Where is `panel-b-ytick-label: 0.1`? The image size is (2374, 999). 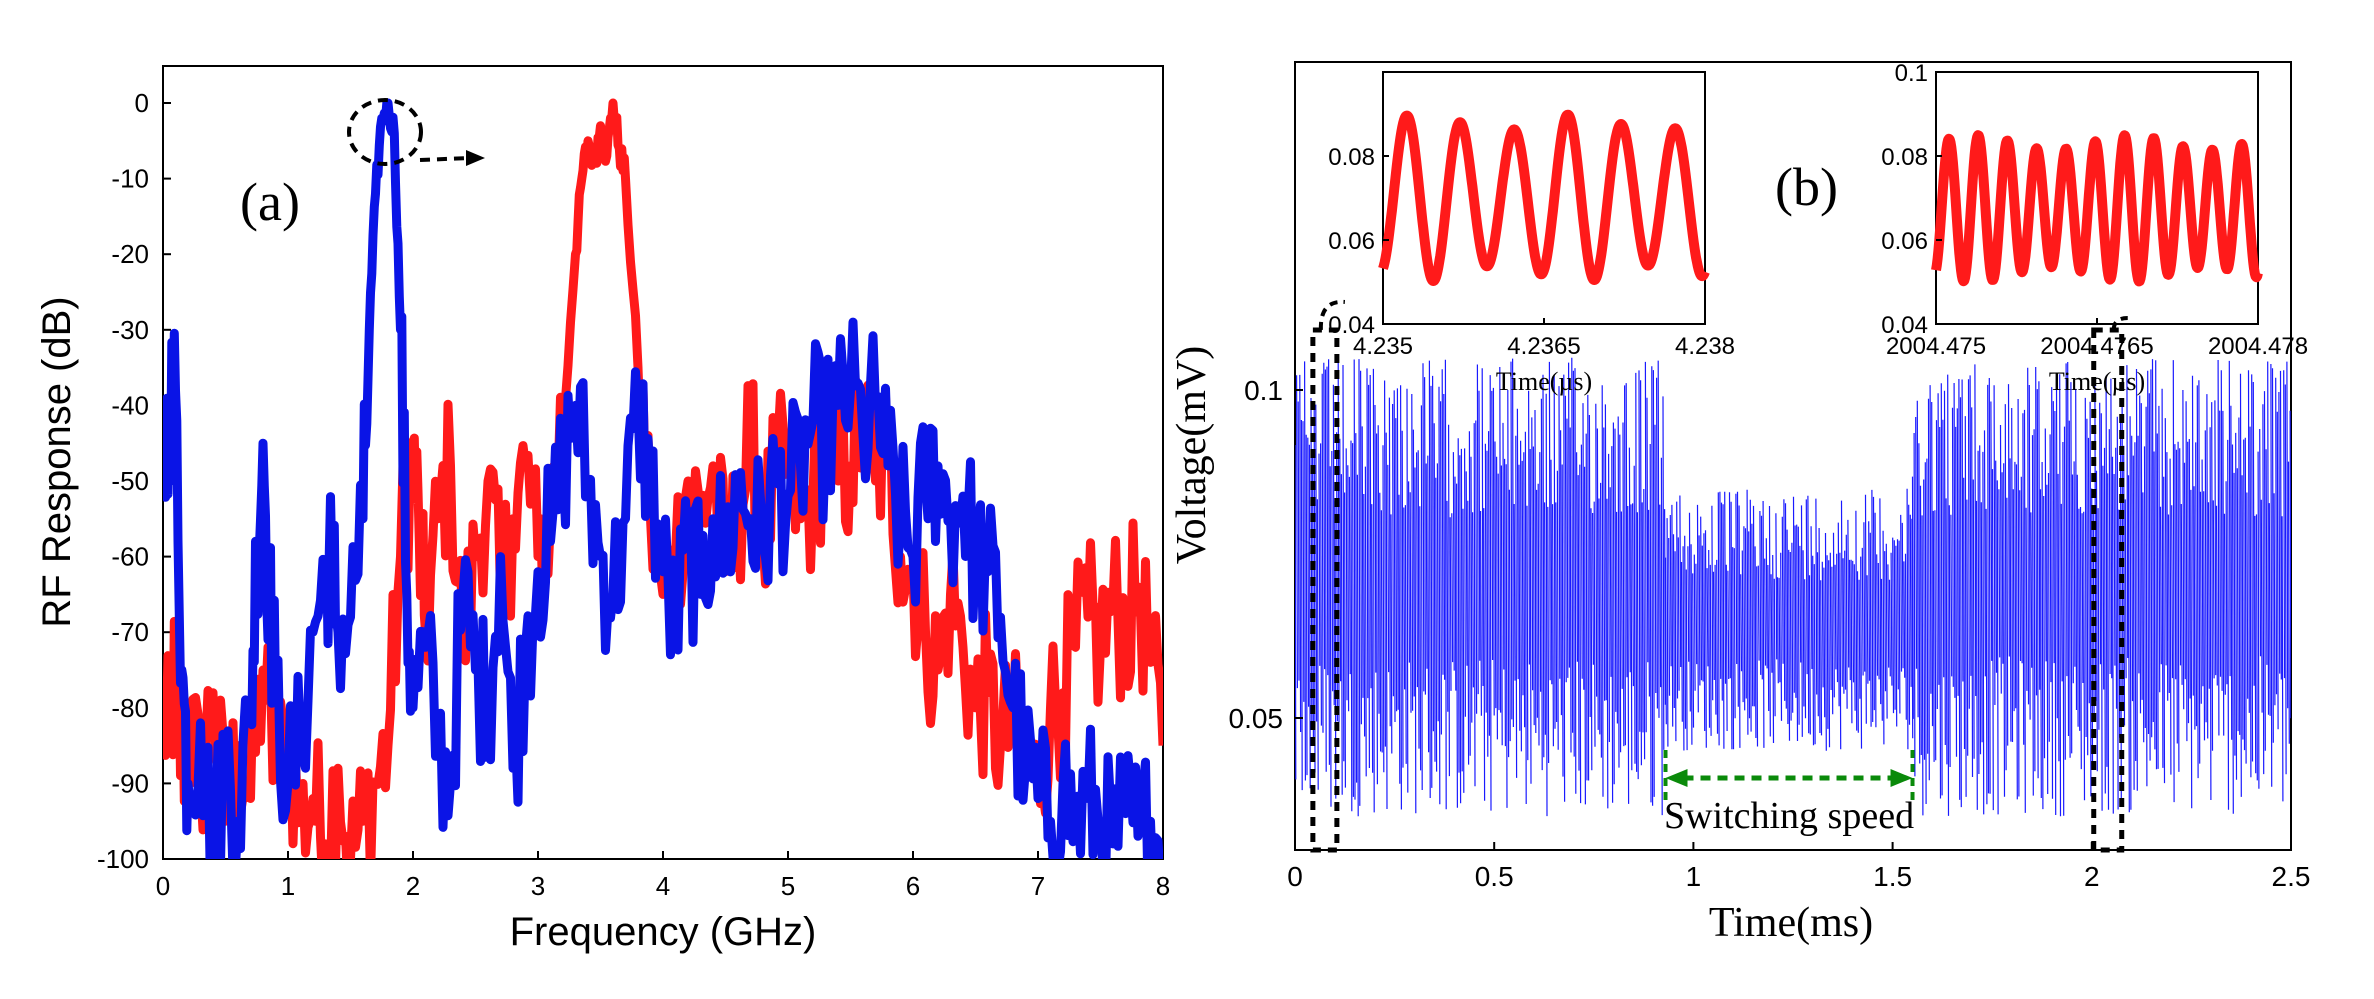
panel-b-ytick-label: 0.1 is located at coordinates (1263, 390).